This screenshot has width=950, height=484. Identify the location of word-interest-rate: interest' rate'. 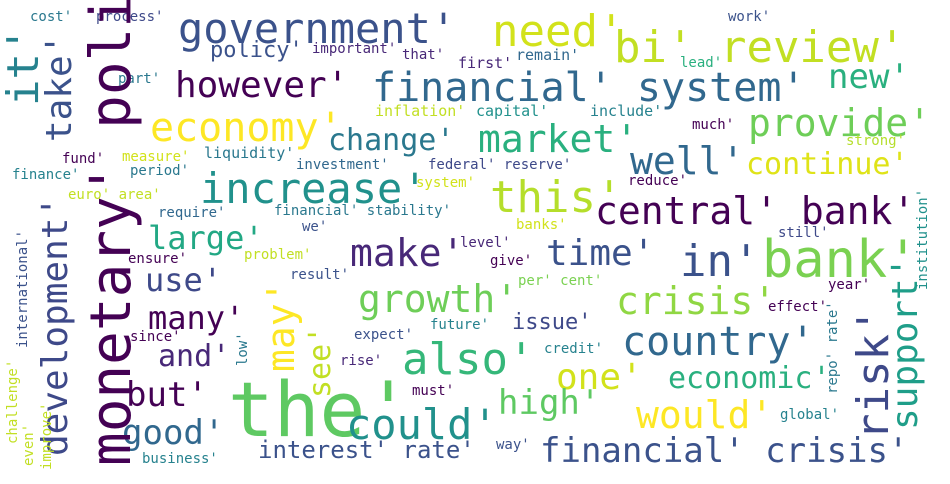
(366, 450).